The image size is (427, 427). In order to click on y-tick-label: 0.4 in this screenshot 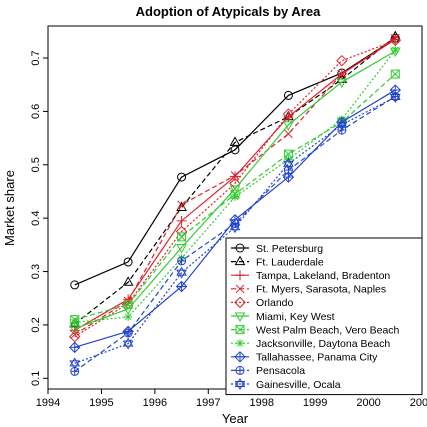, I will do `click(36, 218)`.